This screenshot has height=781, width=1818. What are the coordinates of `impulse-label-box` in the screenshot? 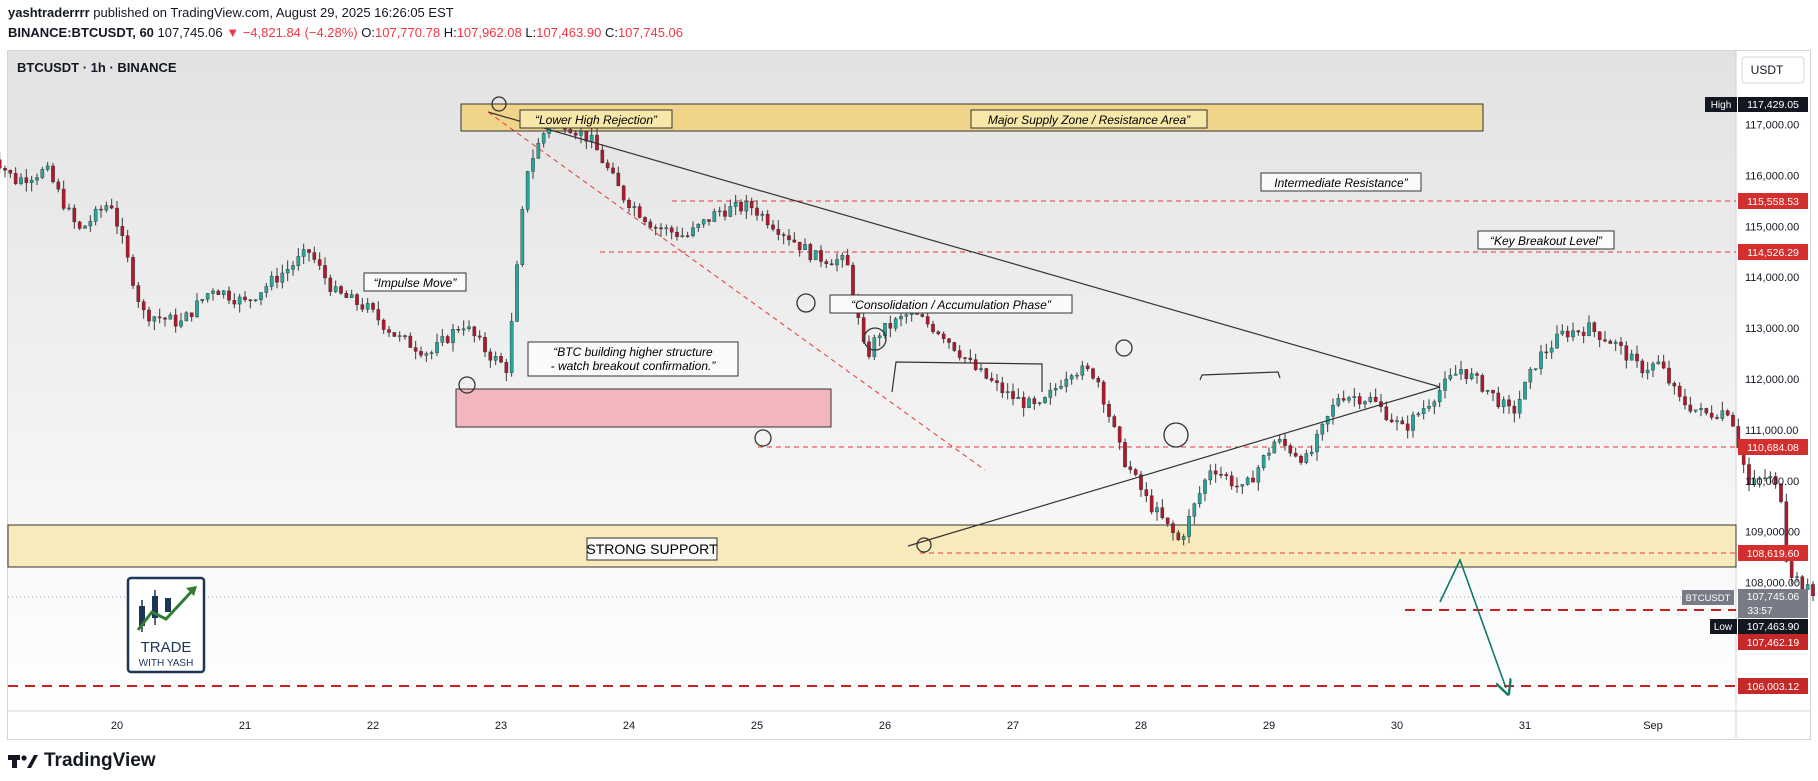 It's located at (415, 282).